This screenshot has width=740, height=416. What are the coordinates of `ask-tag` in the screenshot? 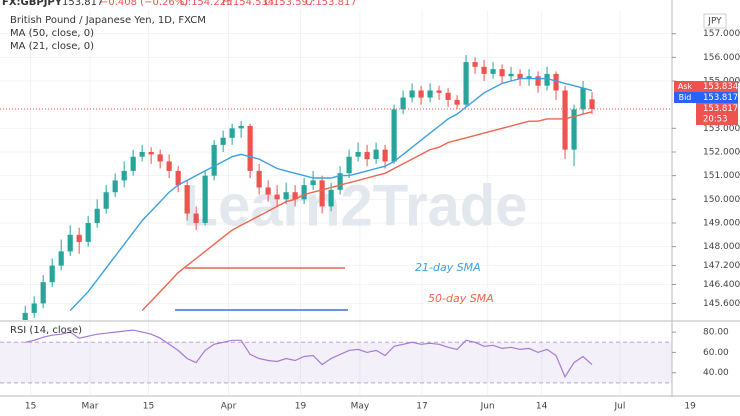 It's located at (717, 86).